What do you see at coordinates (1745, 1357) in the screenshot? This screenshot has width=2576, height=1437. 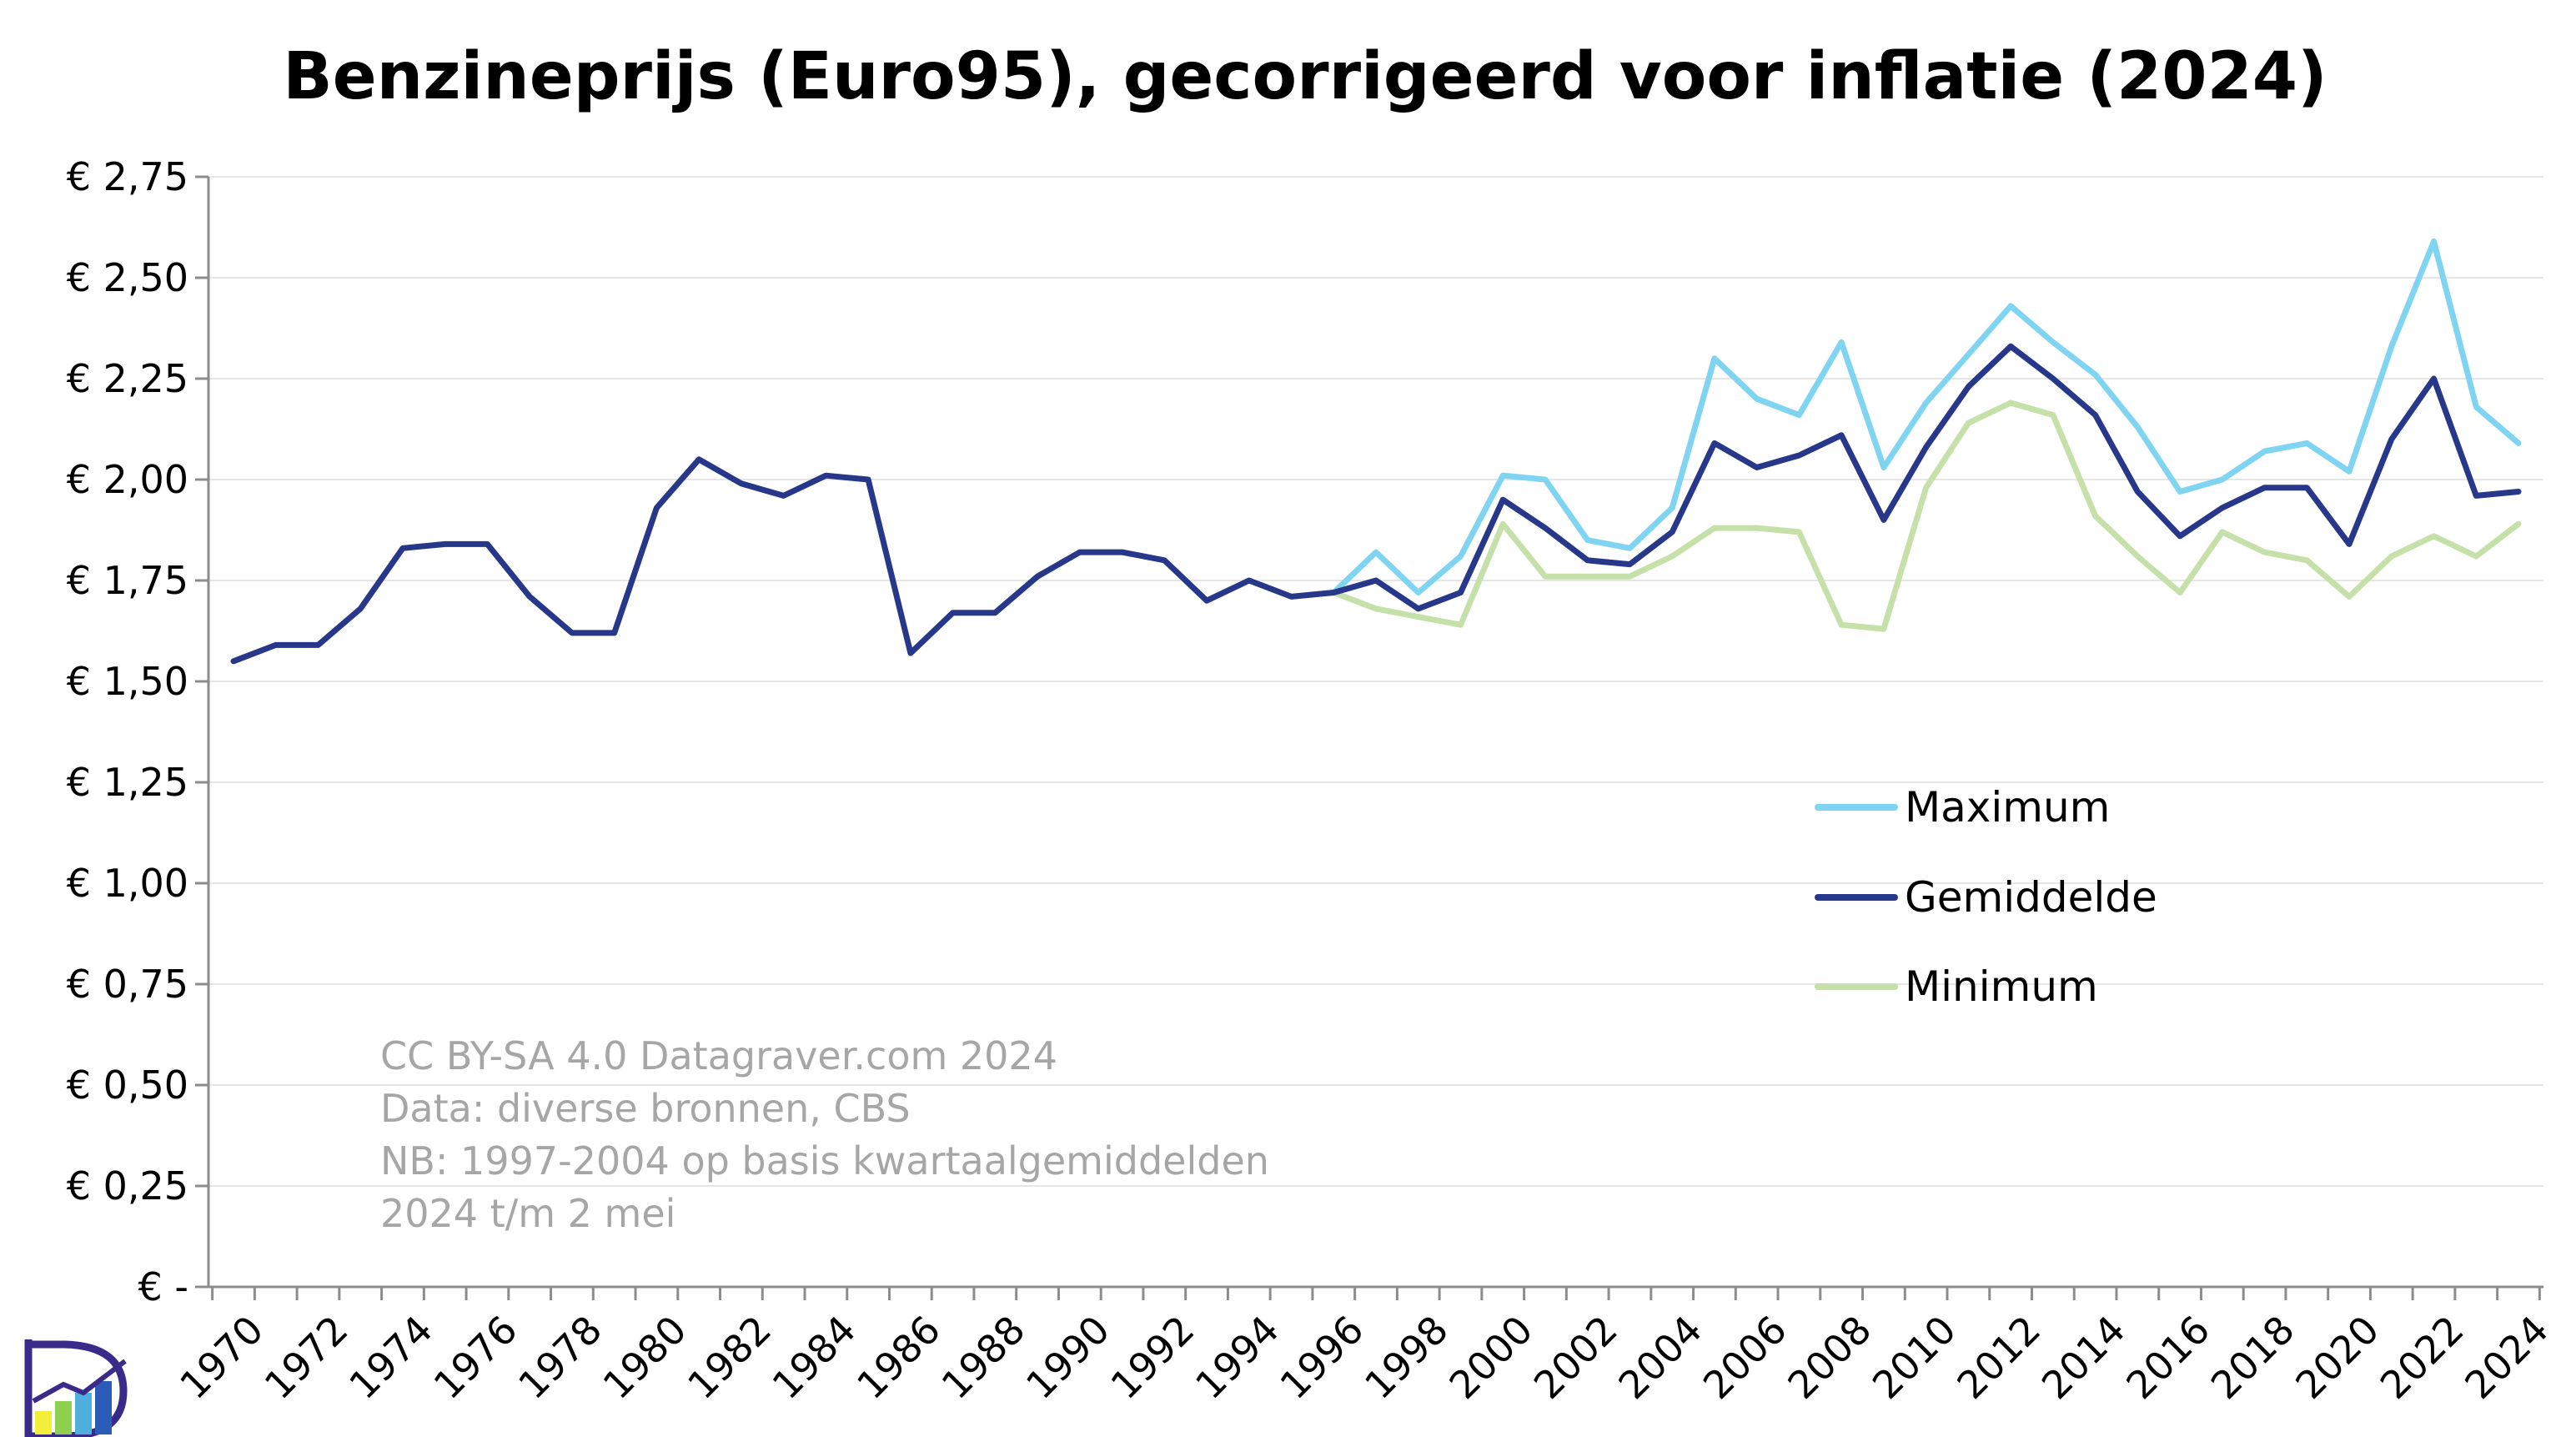 I see `x-tick-label: 2006` at bounding box center [1745, 1357].